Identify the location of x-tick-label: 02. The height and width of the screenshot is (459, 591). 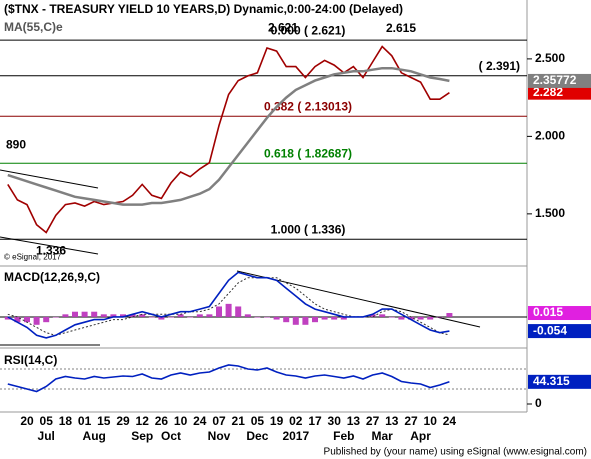
(296, 421).